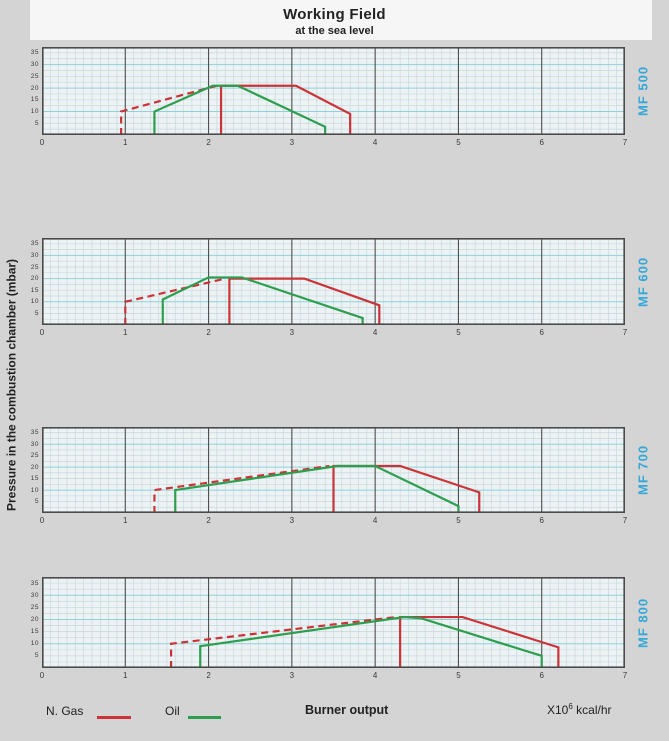  What do you see at coordinates (643, 622) in the screenshot?
I see `model-label: MF 800` at bounding box center [643, 622].